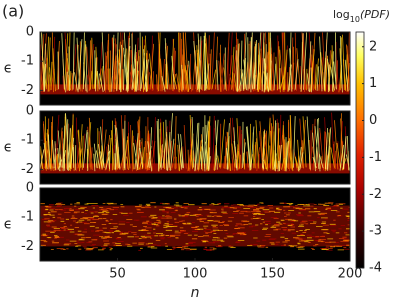 This screenshot has height=305, width=395. I want to click on colorbar-tick-label: -3, so click(375, 231).